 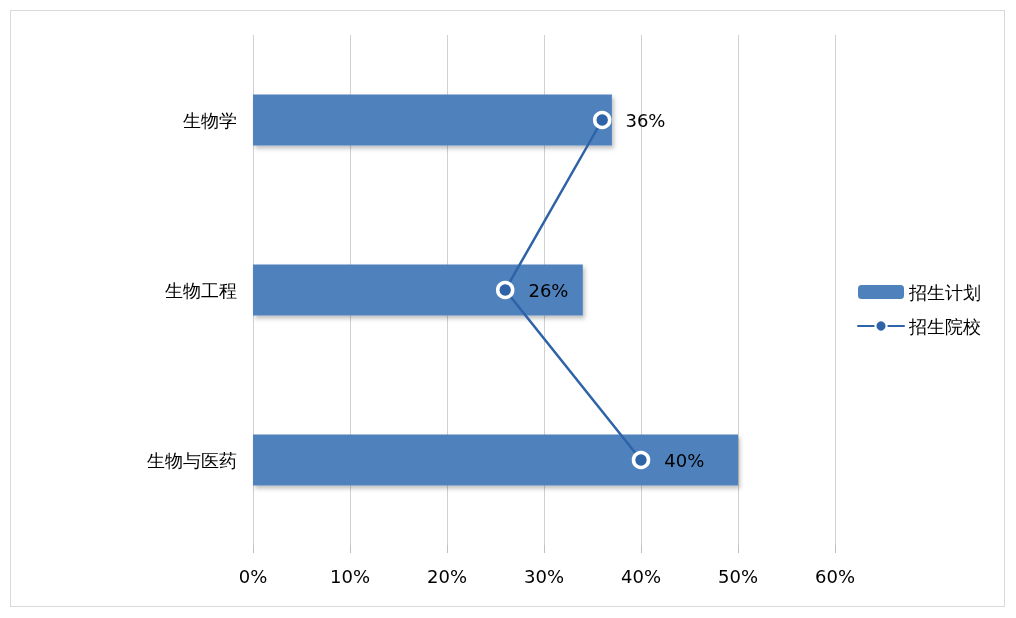 What do you see at coordinates (548, 290) in the screenshot?
I see `data-label: 26%` at bounding box center [548, 290].